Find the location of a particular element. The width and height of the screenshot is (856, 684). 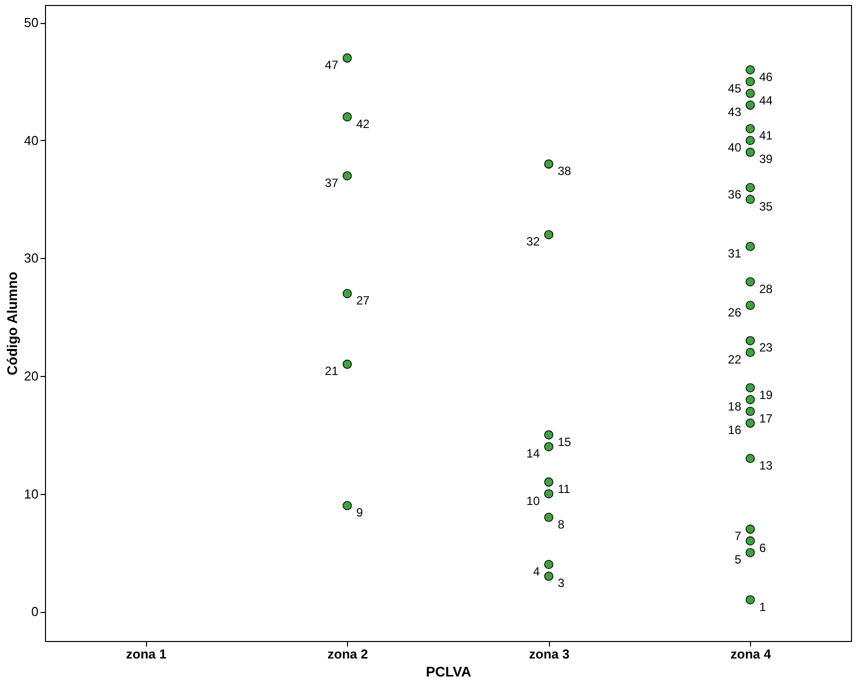

data-label: 6 is located at coordinates (762, 547).